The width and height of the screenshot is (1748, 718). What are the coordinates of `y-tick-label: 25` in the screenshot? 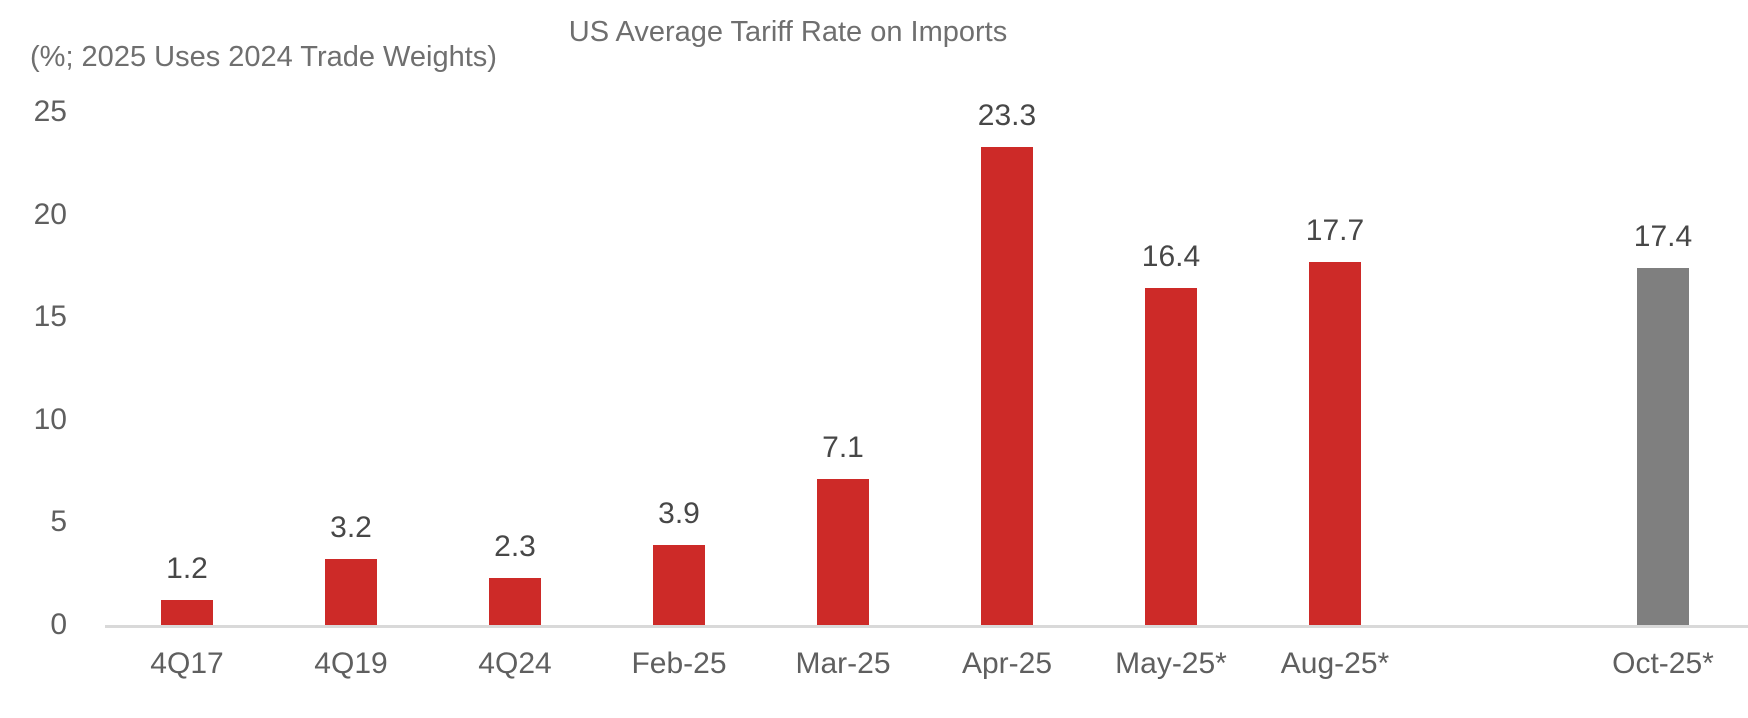 It's located at (50, 111).